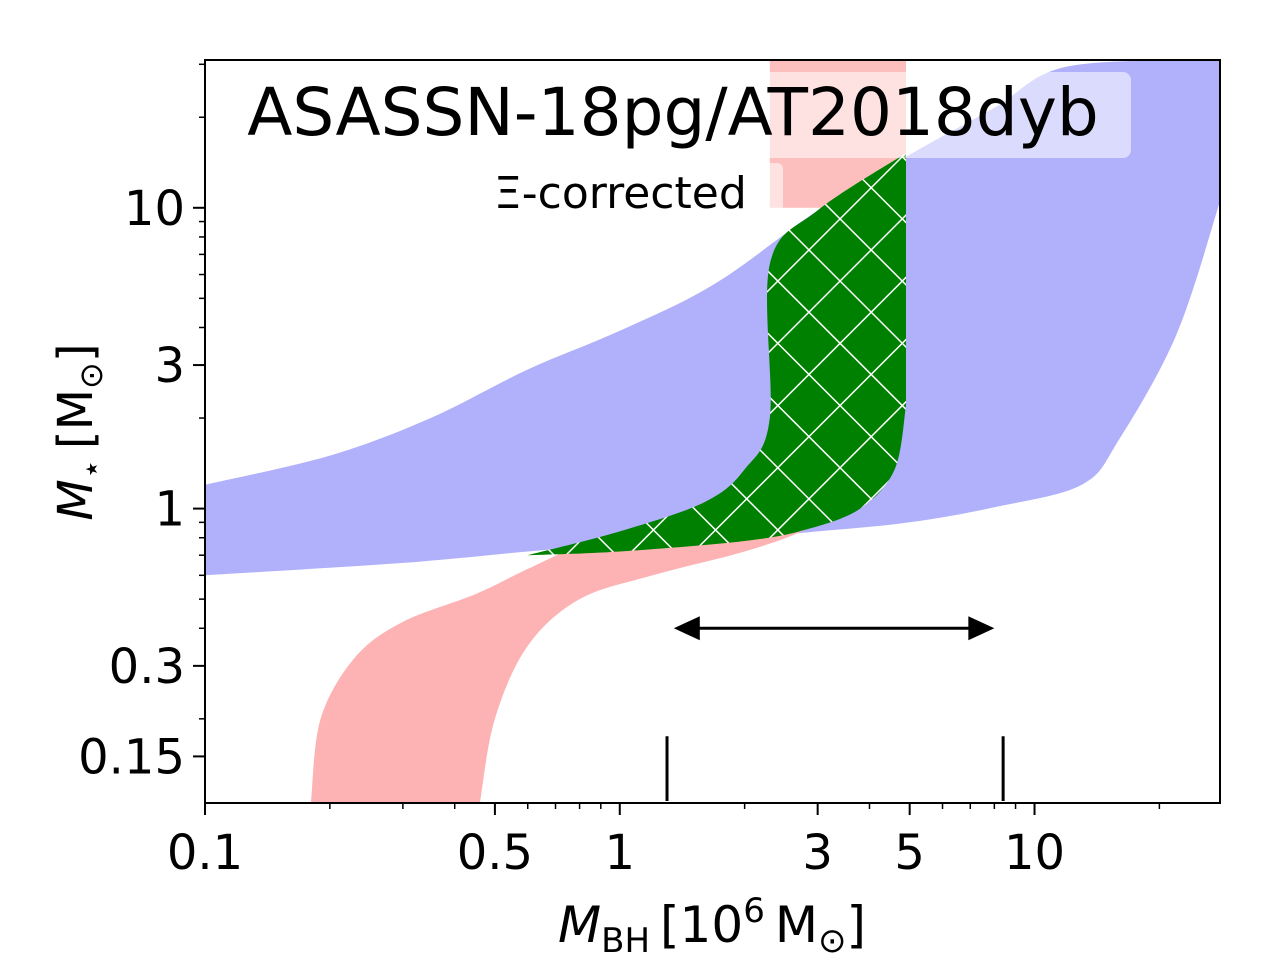 This screenshot has height=960, width=1280. What do you see at coordinates (76, 499) in the screenshot?
I see `y-axis-symbol: M` at bounding box center [76, 499].